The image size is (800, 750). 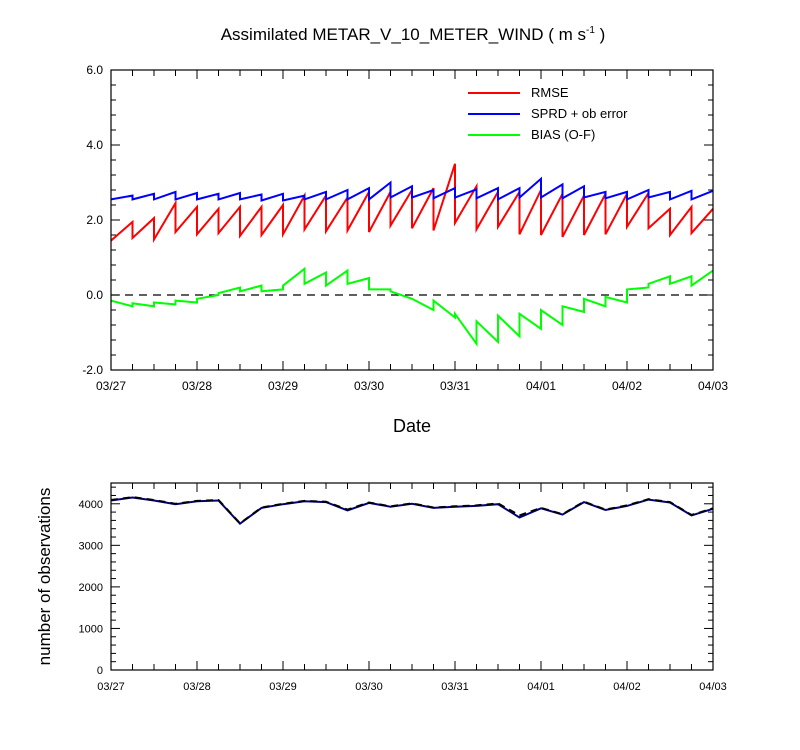 I want to click on series-line-bias-o-f, so click(x=412, y=306).